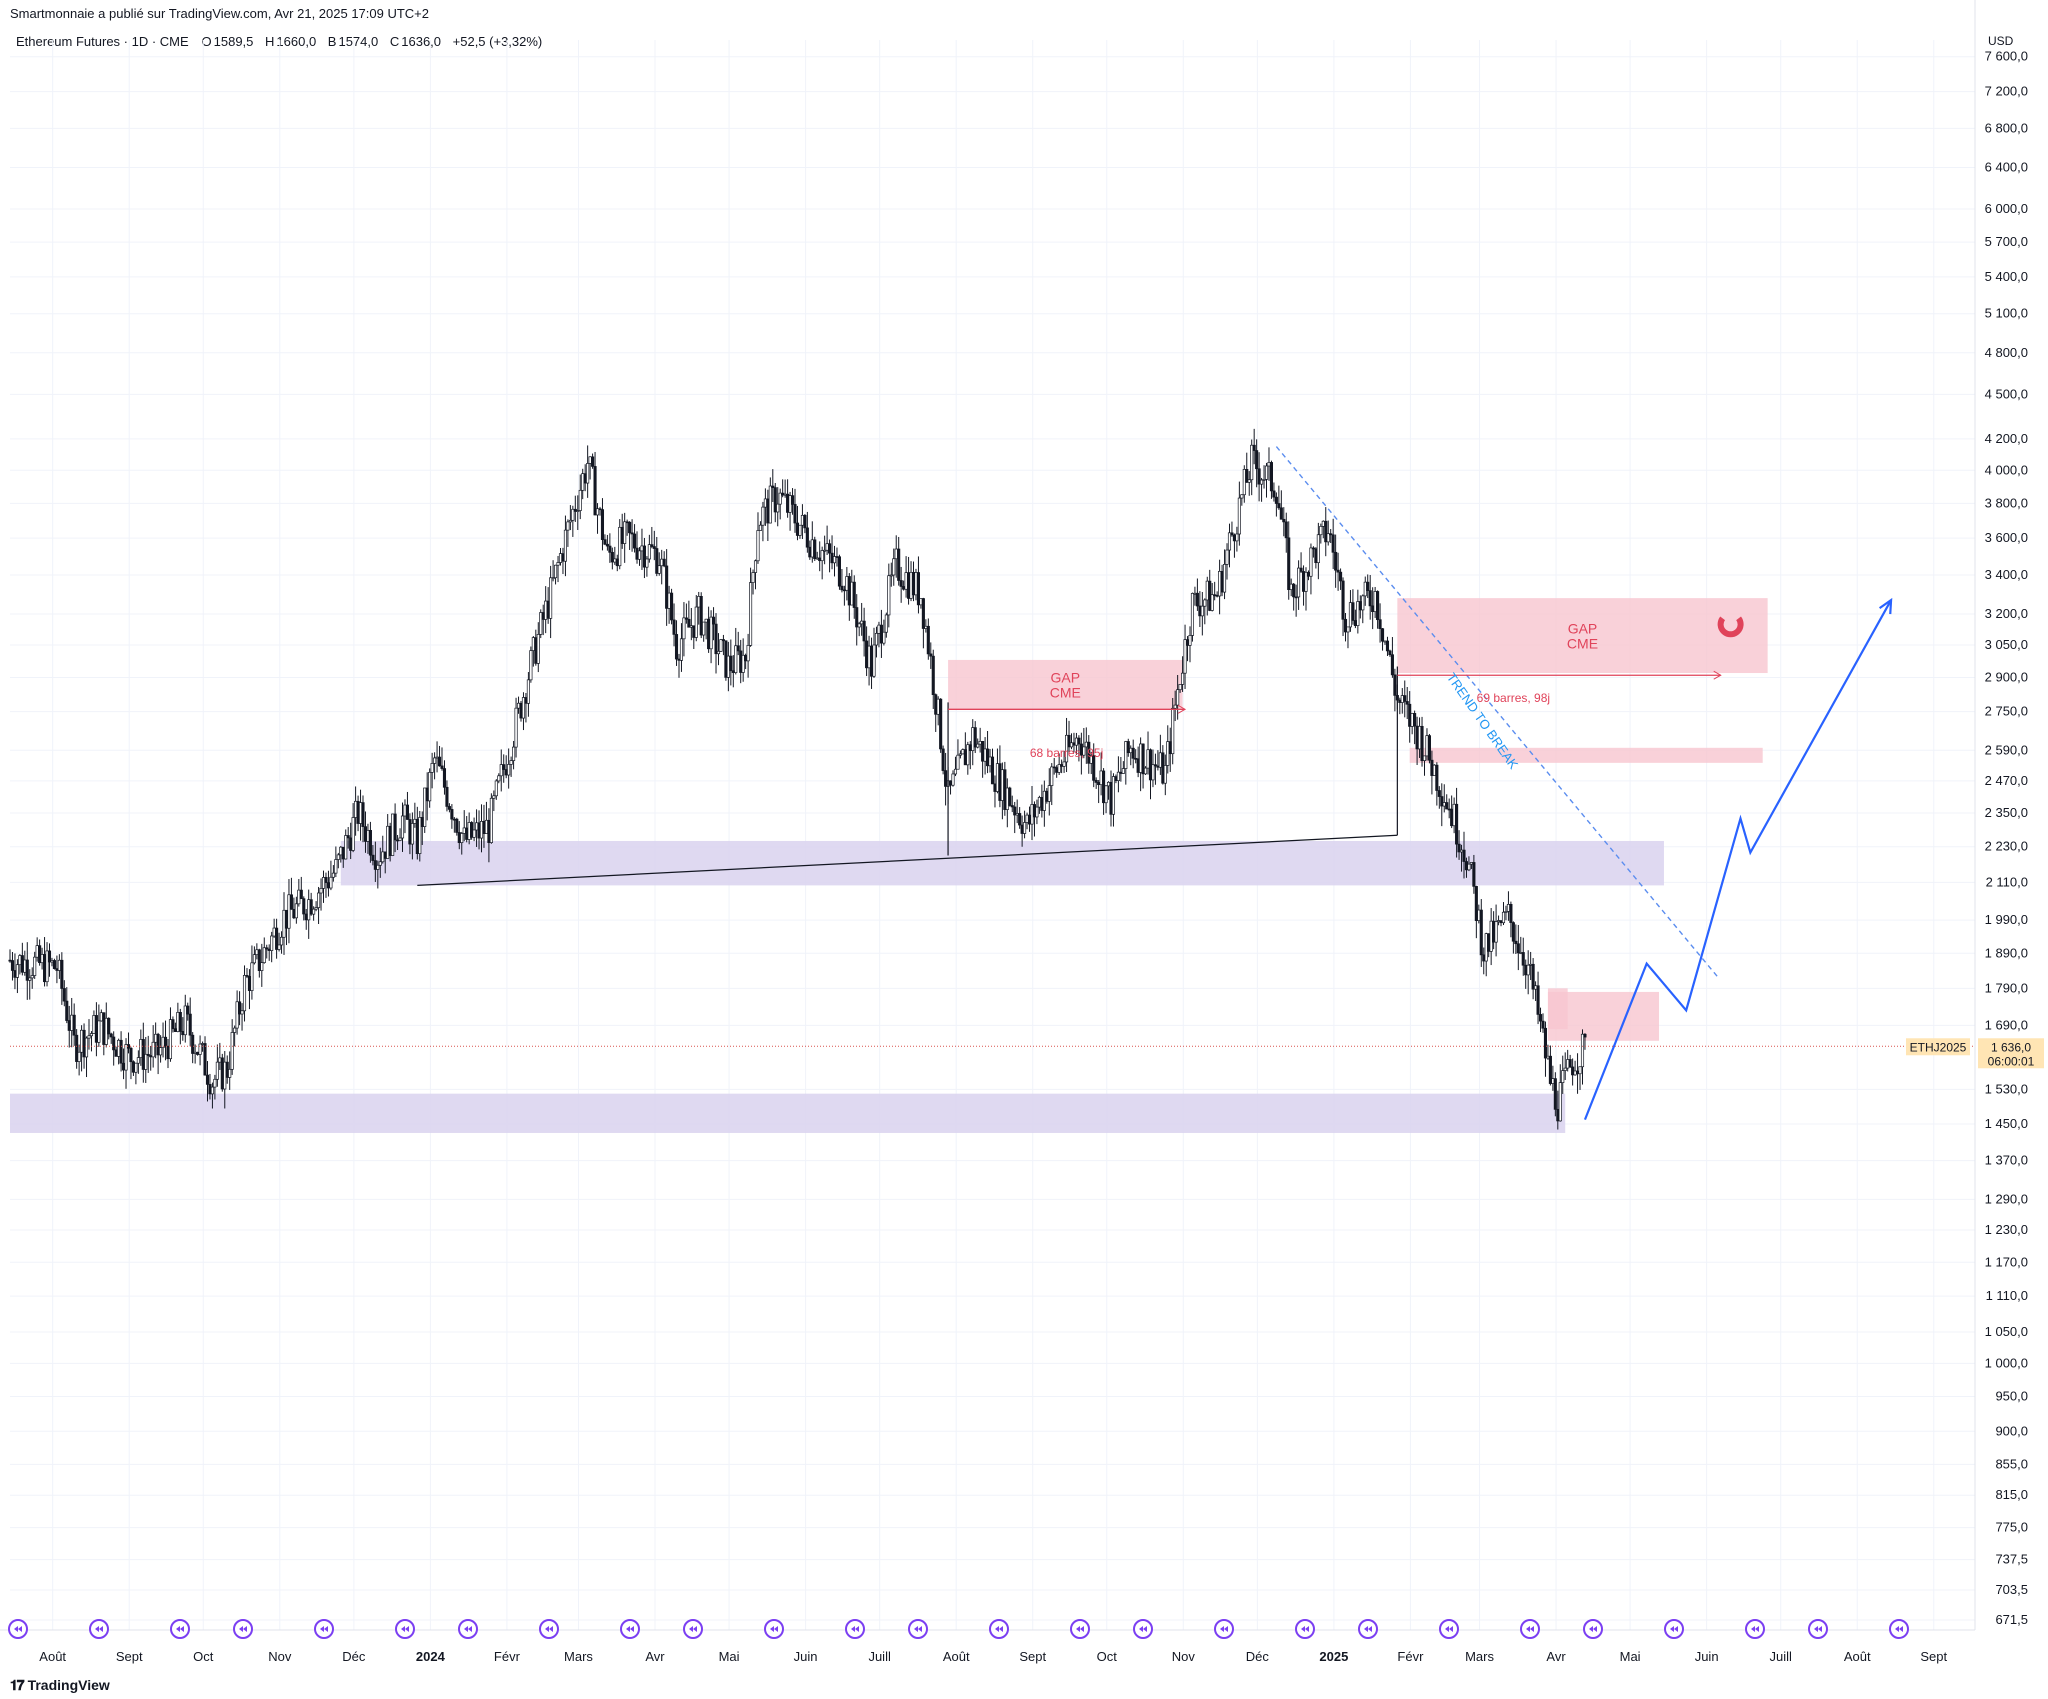  What do you see at coordinates (2006, 613) in the screenshot?
I see `y-tick-label: 3 200,0` at bounding box center [2006, 613].